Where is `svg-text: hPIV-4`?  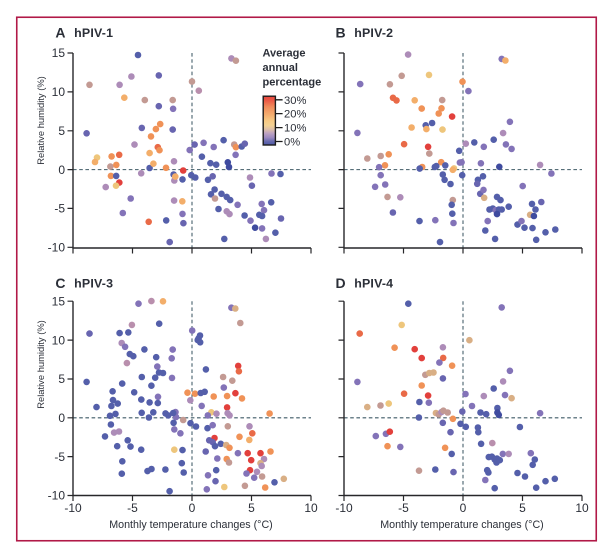 svg-text: hPIV-4 is located at coordinates (373, 284).